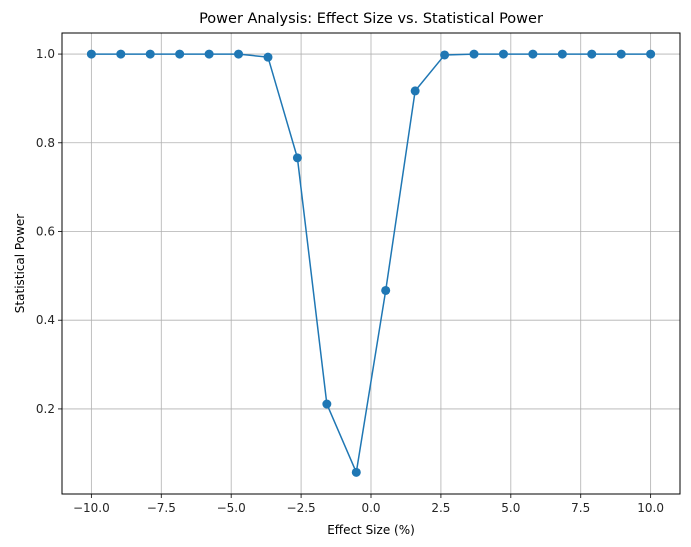  I want to click on x-tick-label: 0.0, so click(370, 508).